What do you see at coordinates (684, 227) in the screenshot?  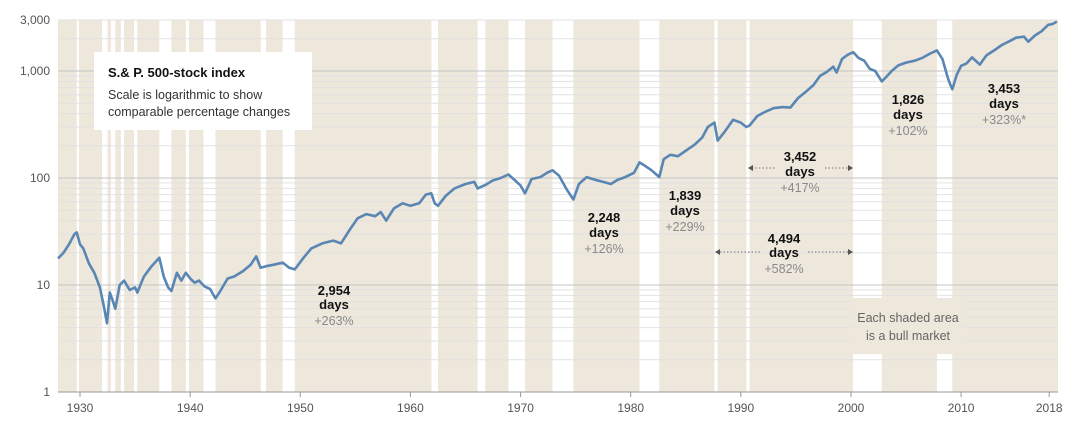 I see `annotation-percent: +229%` at bounding box center [684, 227].